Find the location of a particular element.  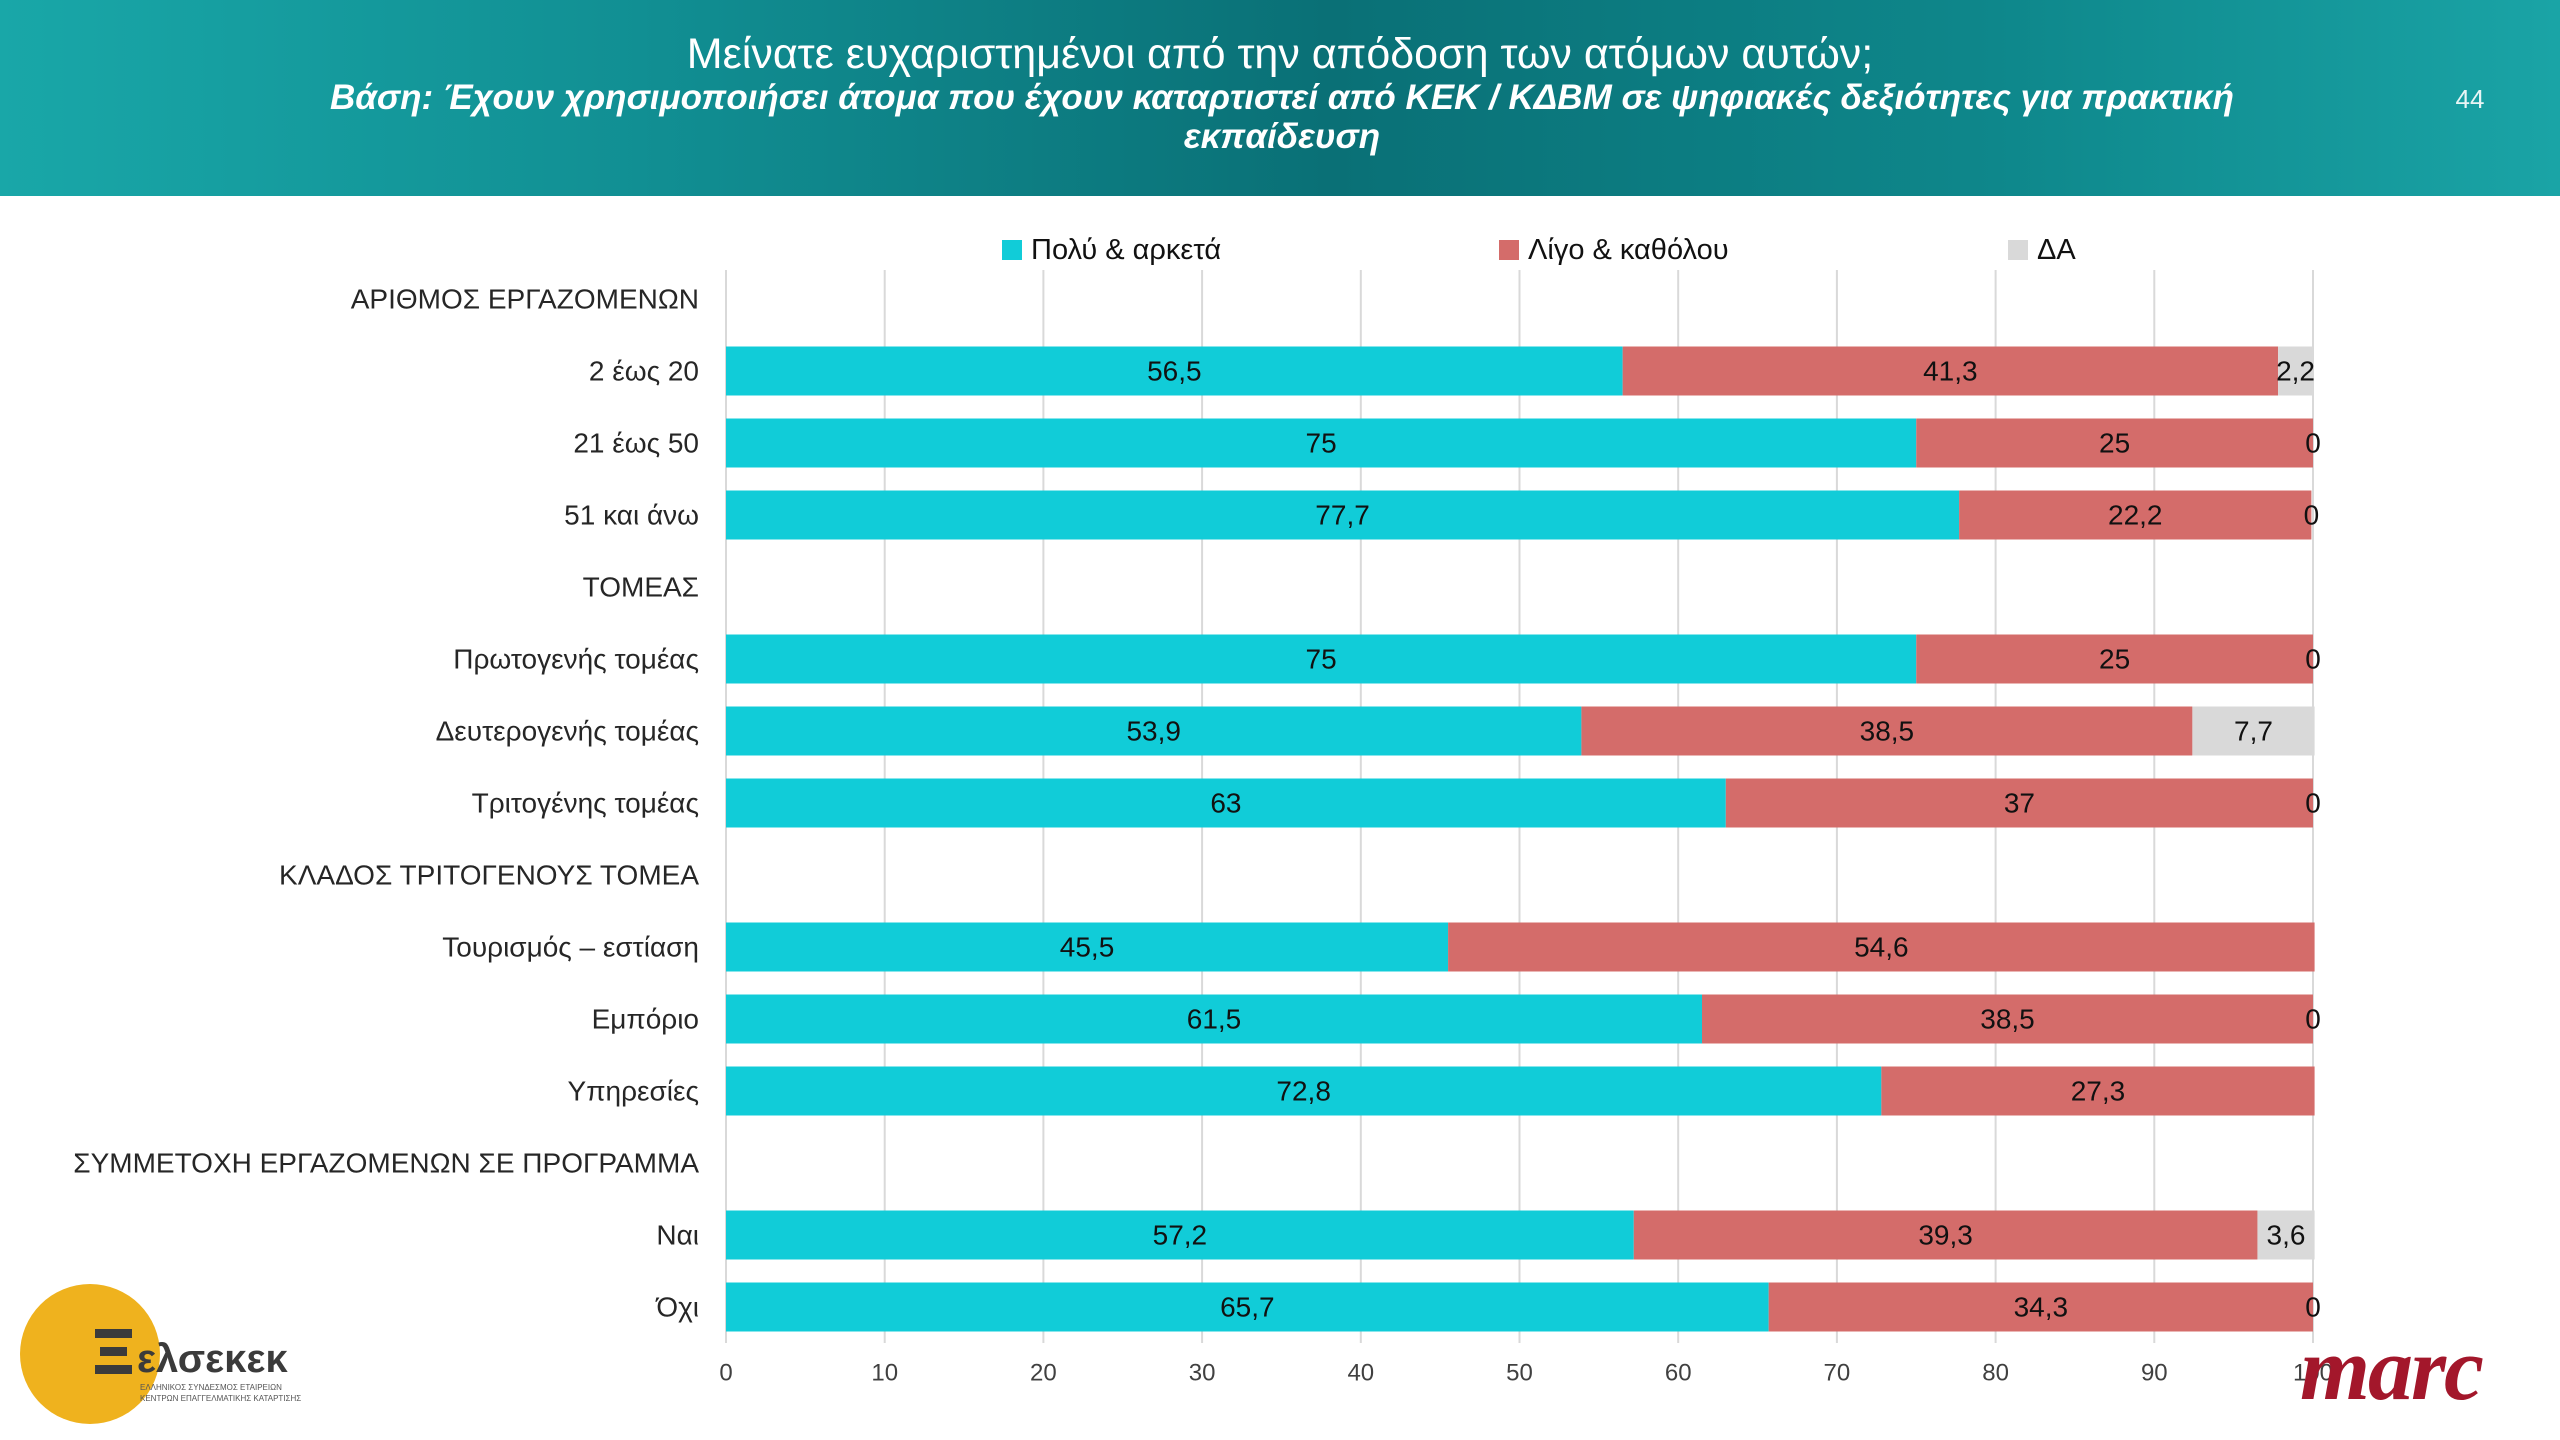

data-label-dissatisfied: 39,3 is located at coordinates (1945, 1235).